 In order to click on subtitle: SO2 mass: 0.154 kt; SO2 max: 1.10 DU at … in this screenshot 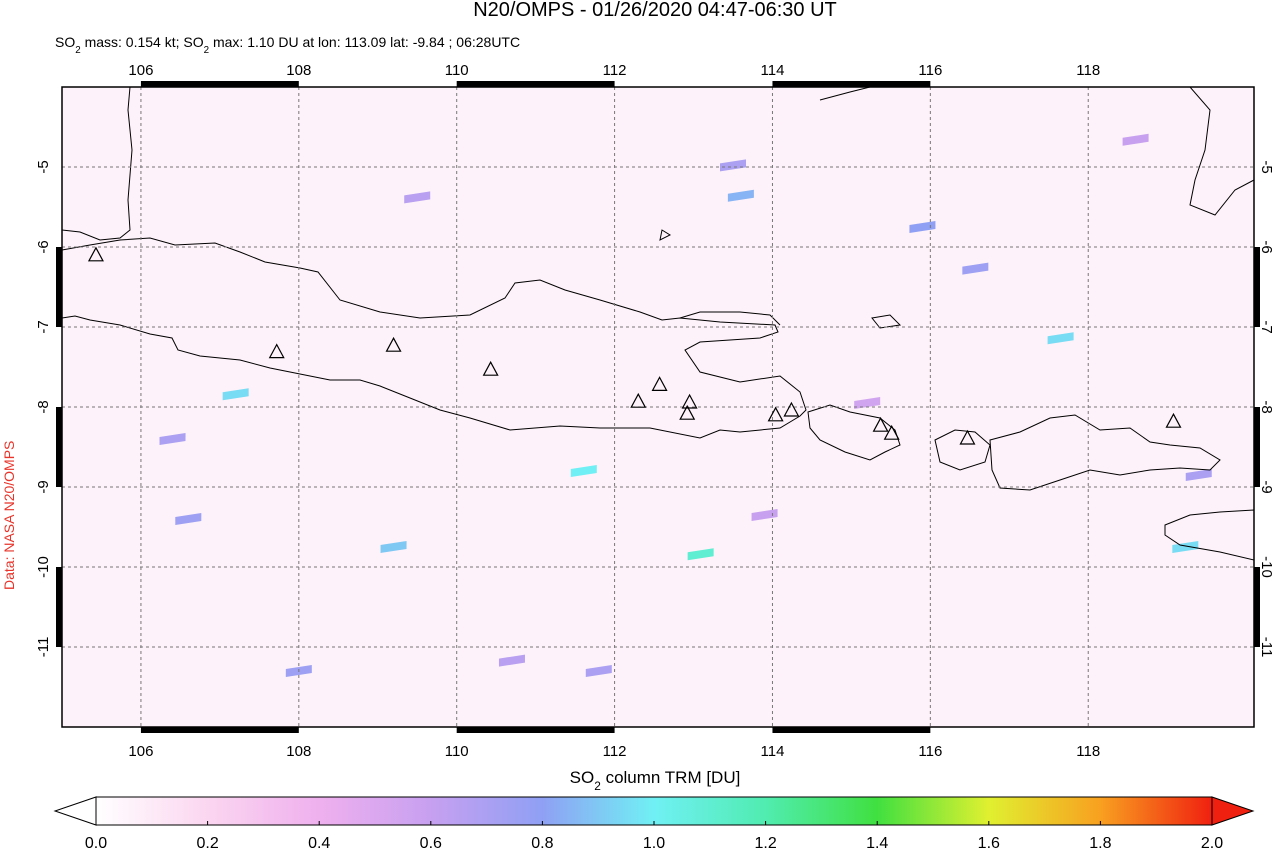, I will do `click(287, 45)`.